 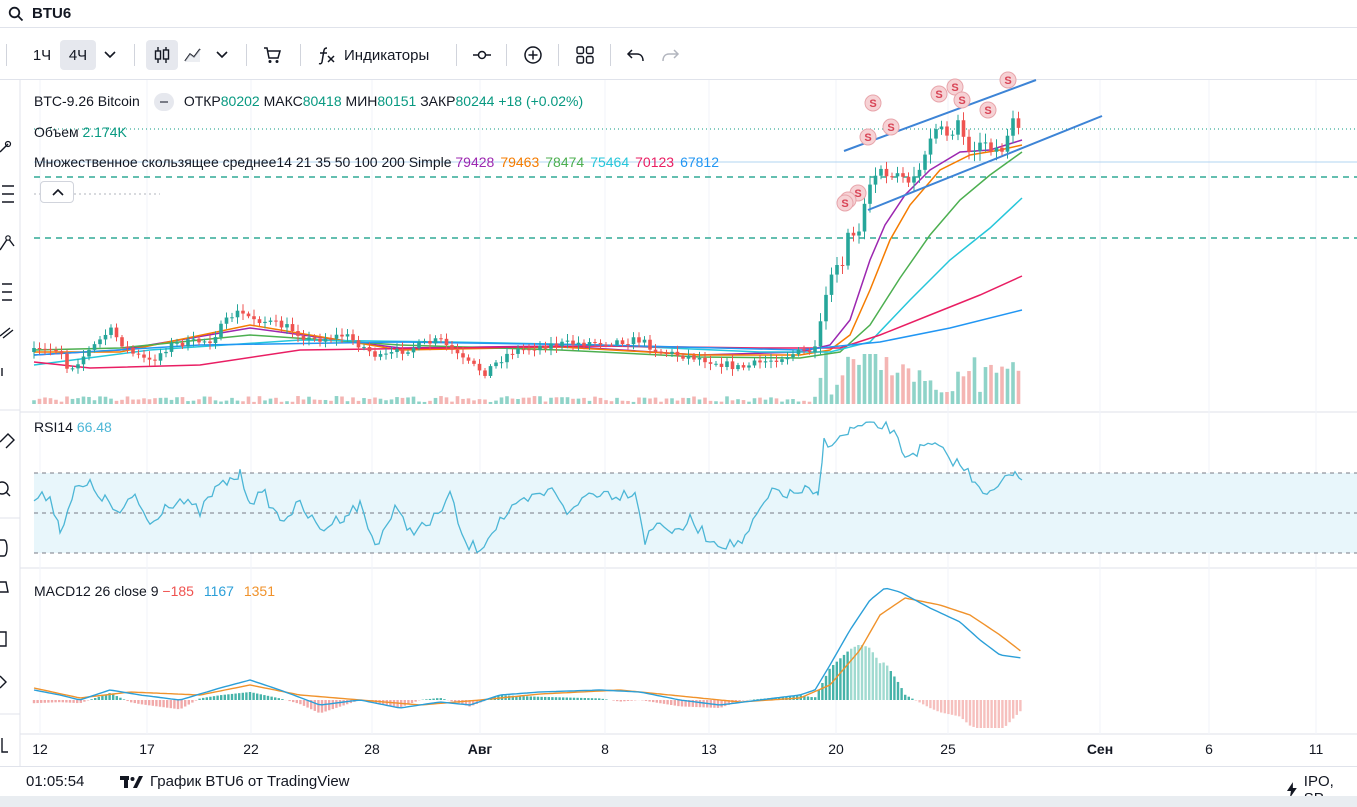 What do you see at coordinates (193, 55) in the screenshot?
I see `area-chart-type-button` at bounding box center [193, 55].